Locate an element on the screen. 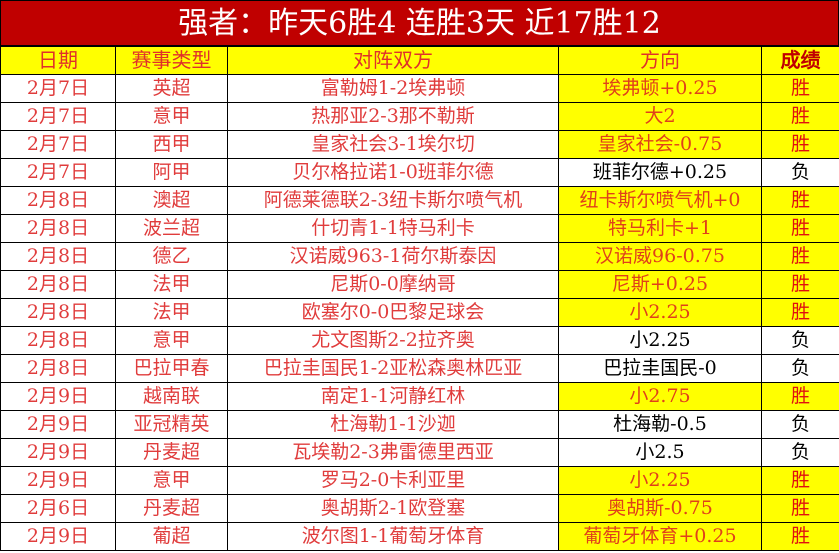 This screenshot has height=553, width=839. league-cell: 阿甲 is located at coordinates (171, 172).